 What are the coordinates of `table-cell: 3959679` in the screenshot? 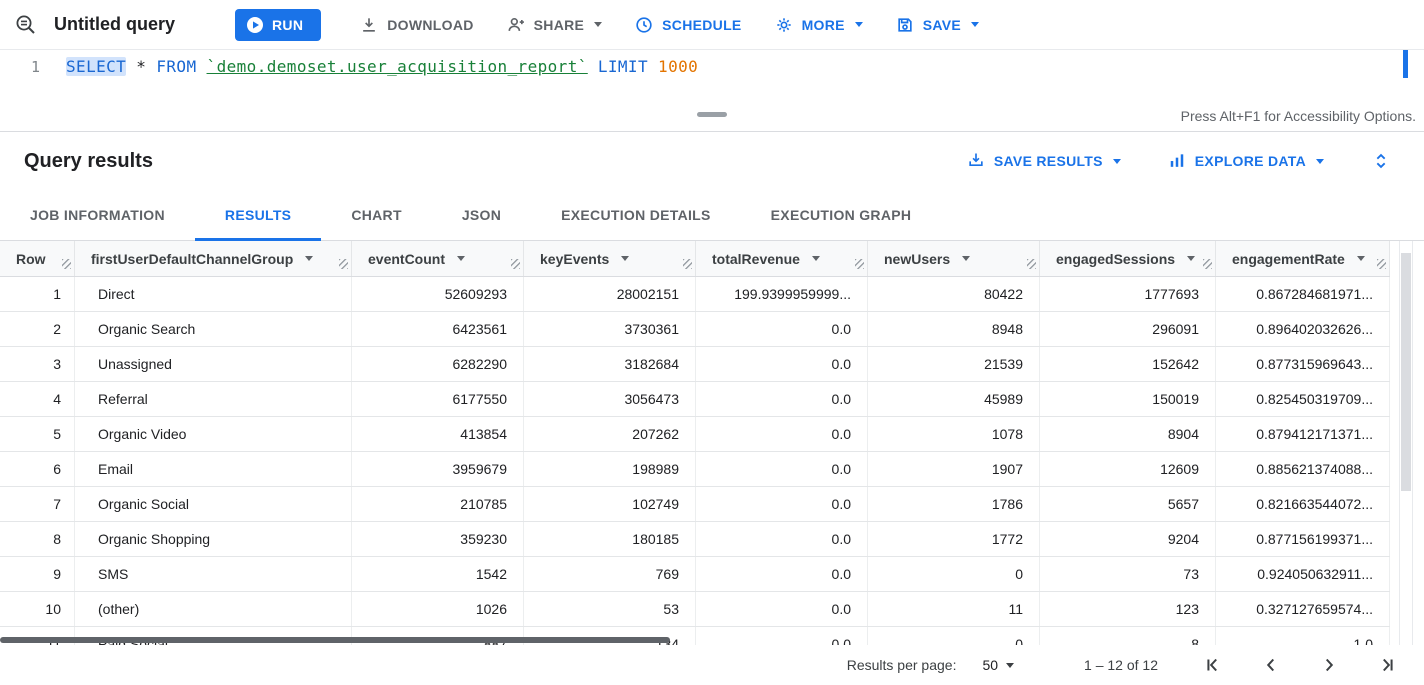 It's located at (438, 469).